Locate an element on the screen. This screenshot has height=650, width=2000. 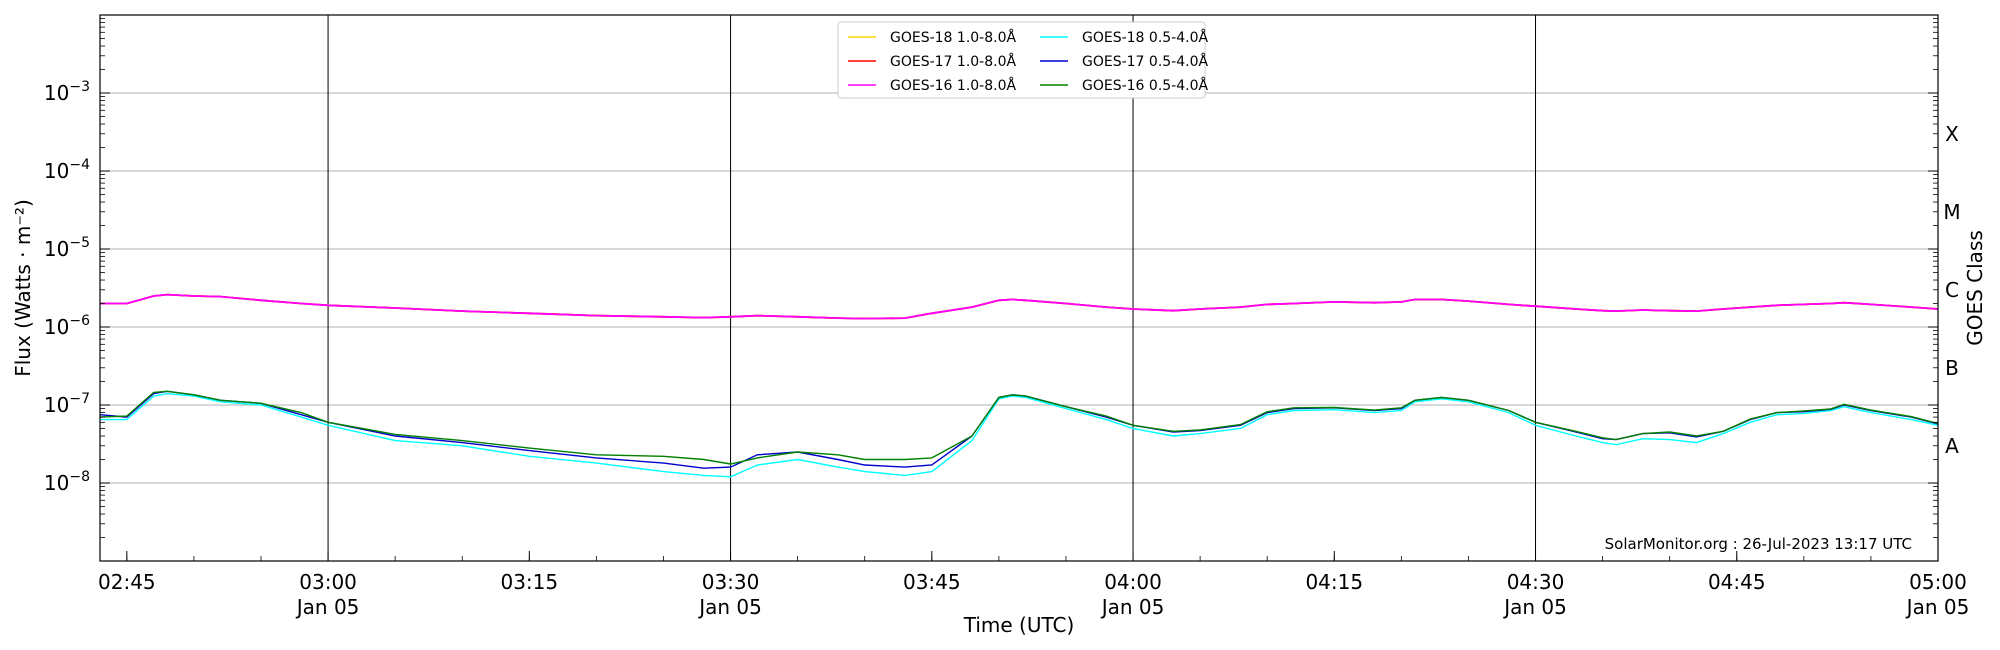
legend-entry-label: GOES-17 1.0-8.0Å is located at coordinates (953, 61).